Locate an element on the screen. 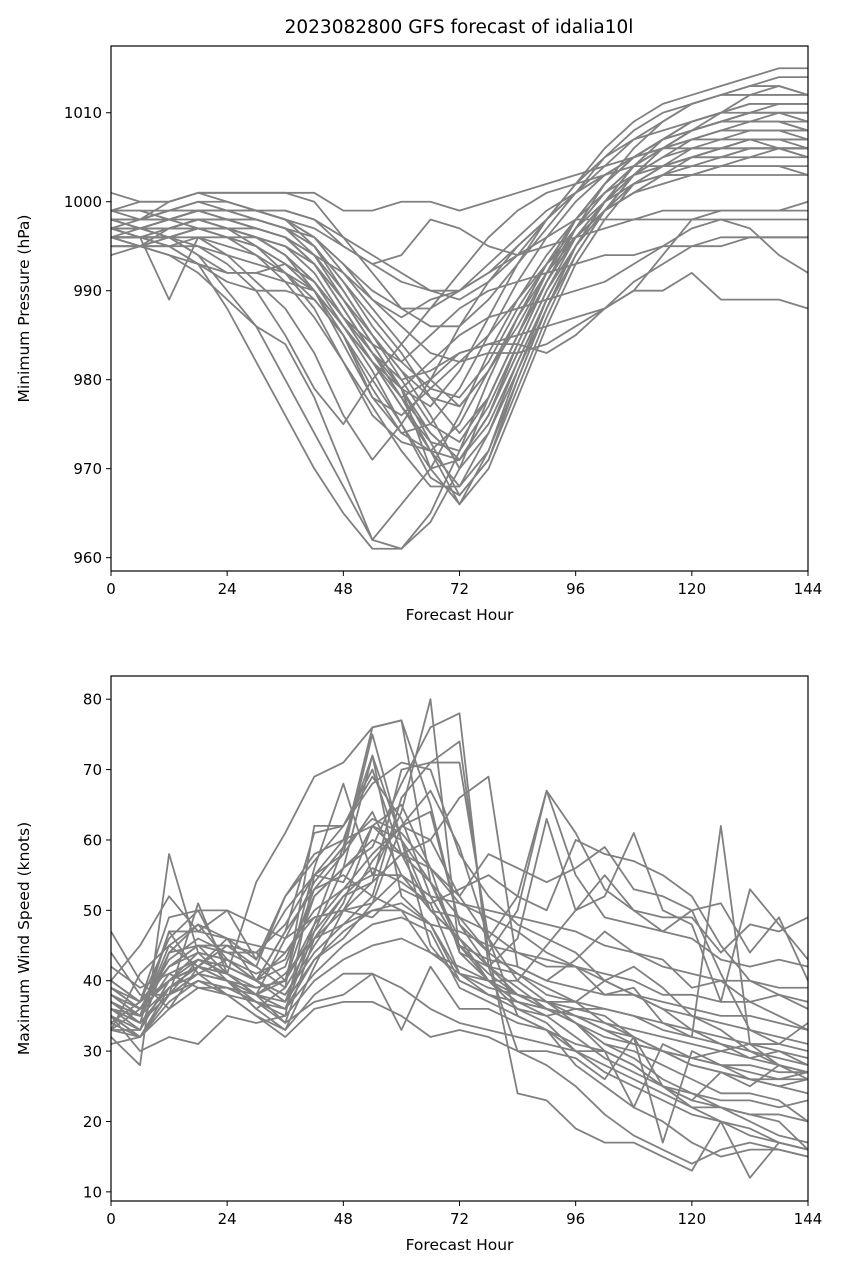 Image resolution: width=843 pixels, height=1279 pixels. pressure-x-tick-label: 120 is located at coordinates (692, 589).